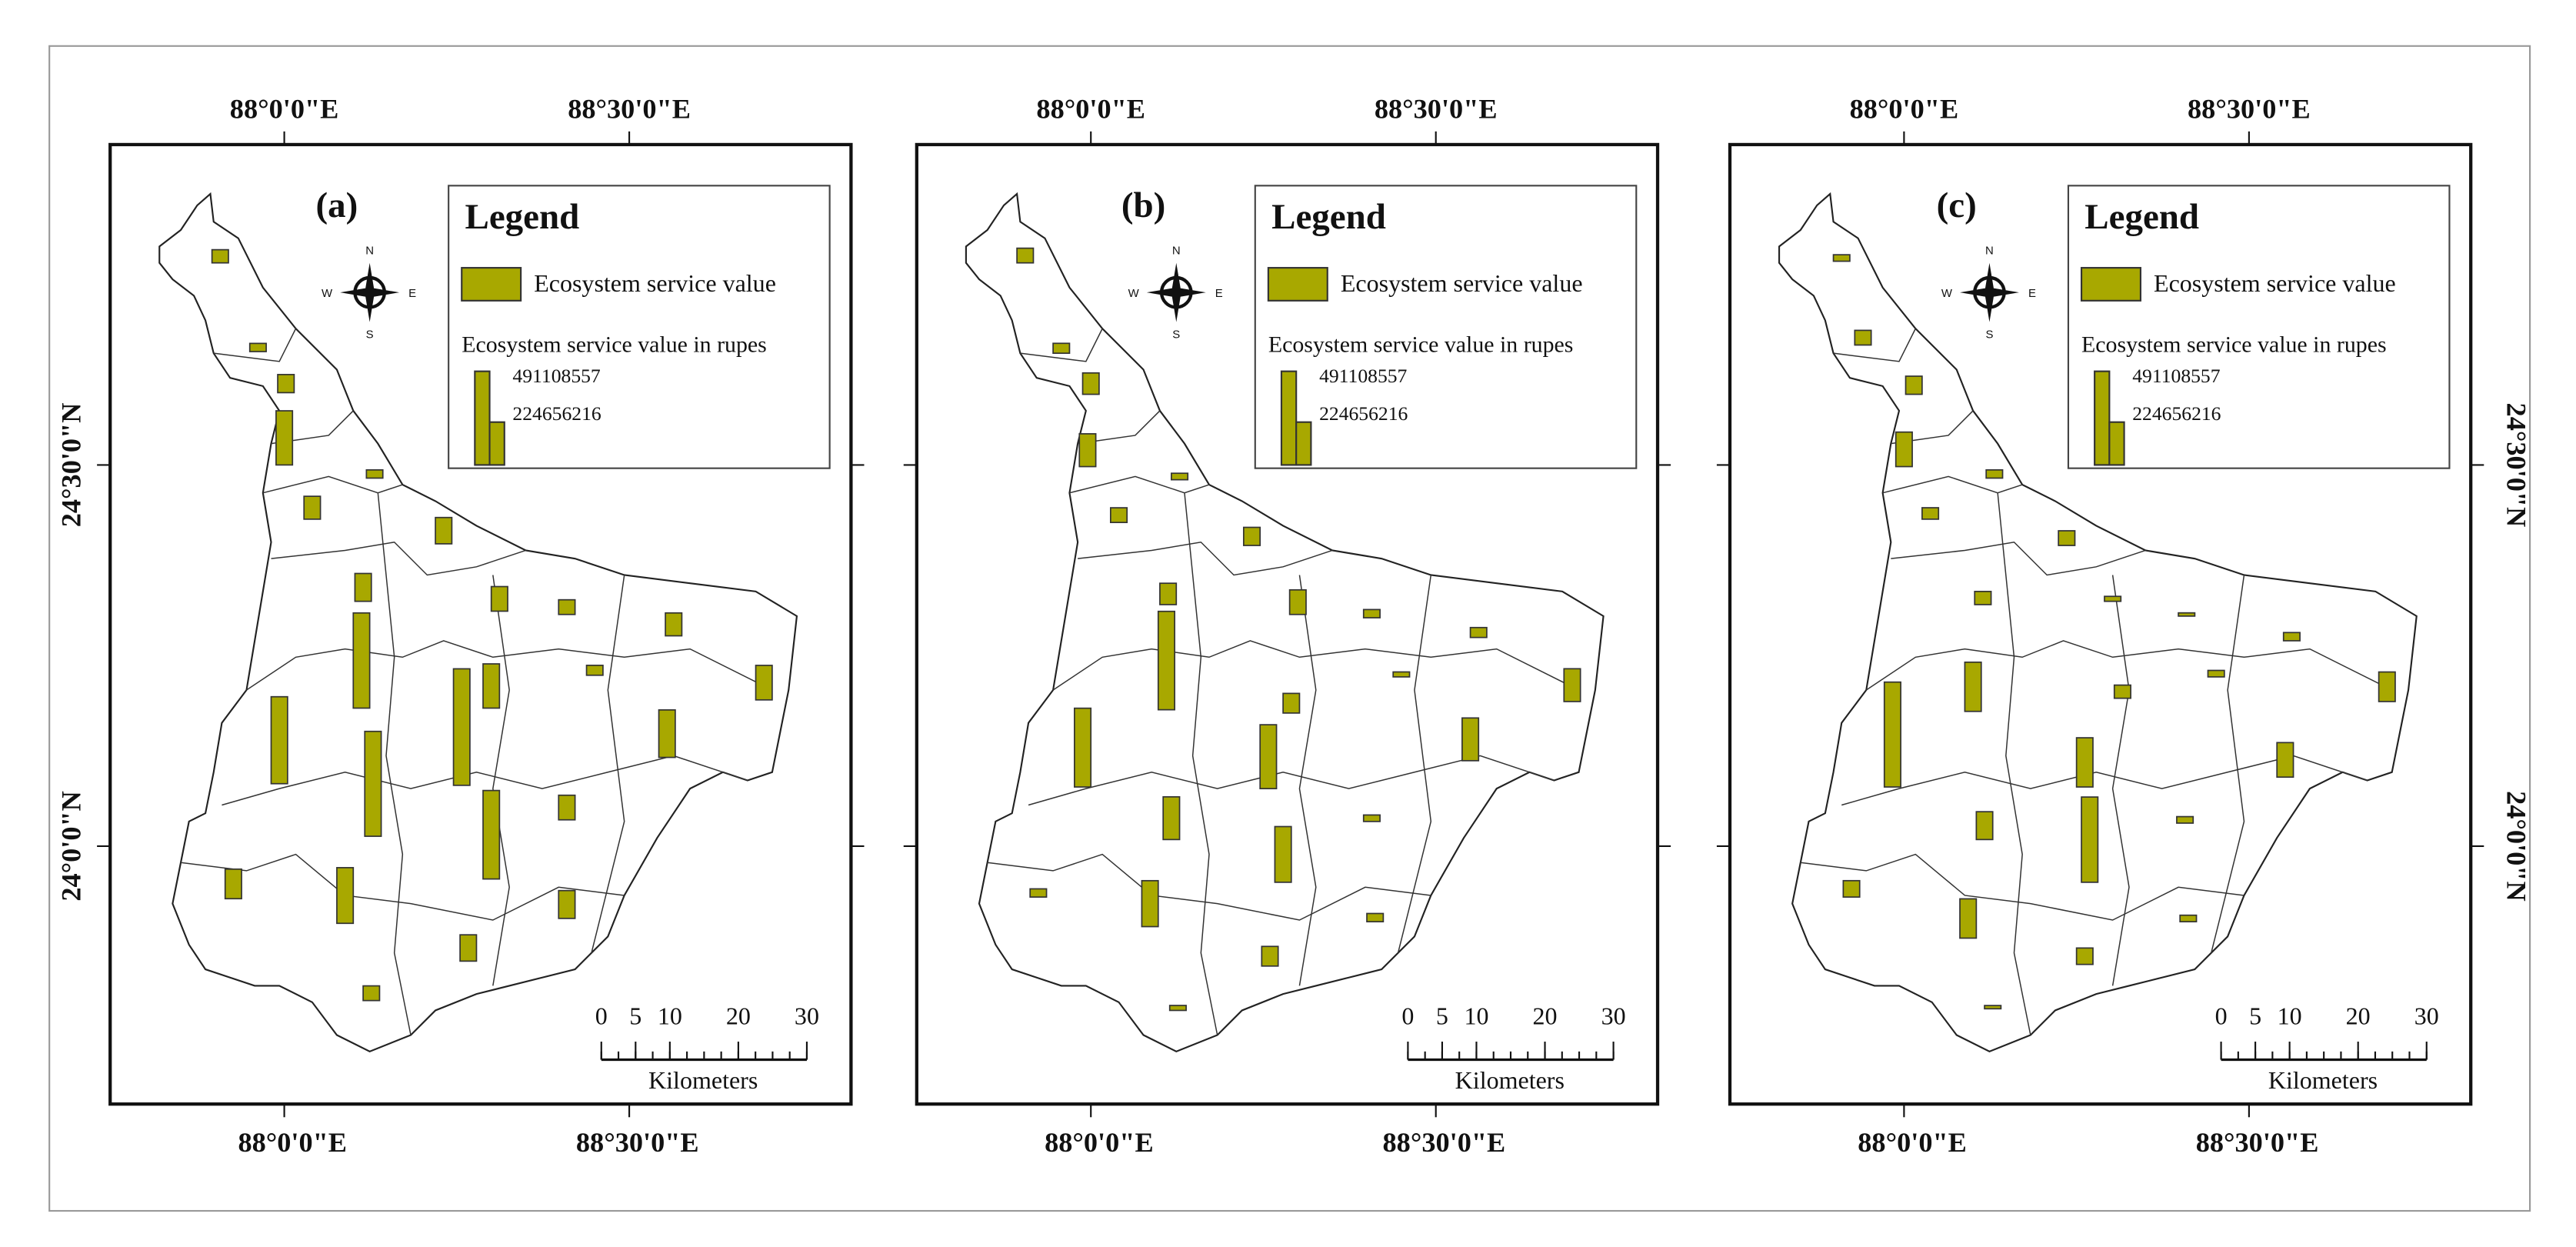  I want to click on legend-subtitle: Ecosystem service value in rupes, so click(1421, 344).